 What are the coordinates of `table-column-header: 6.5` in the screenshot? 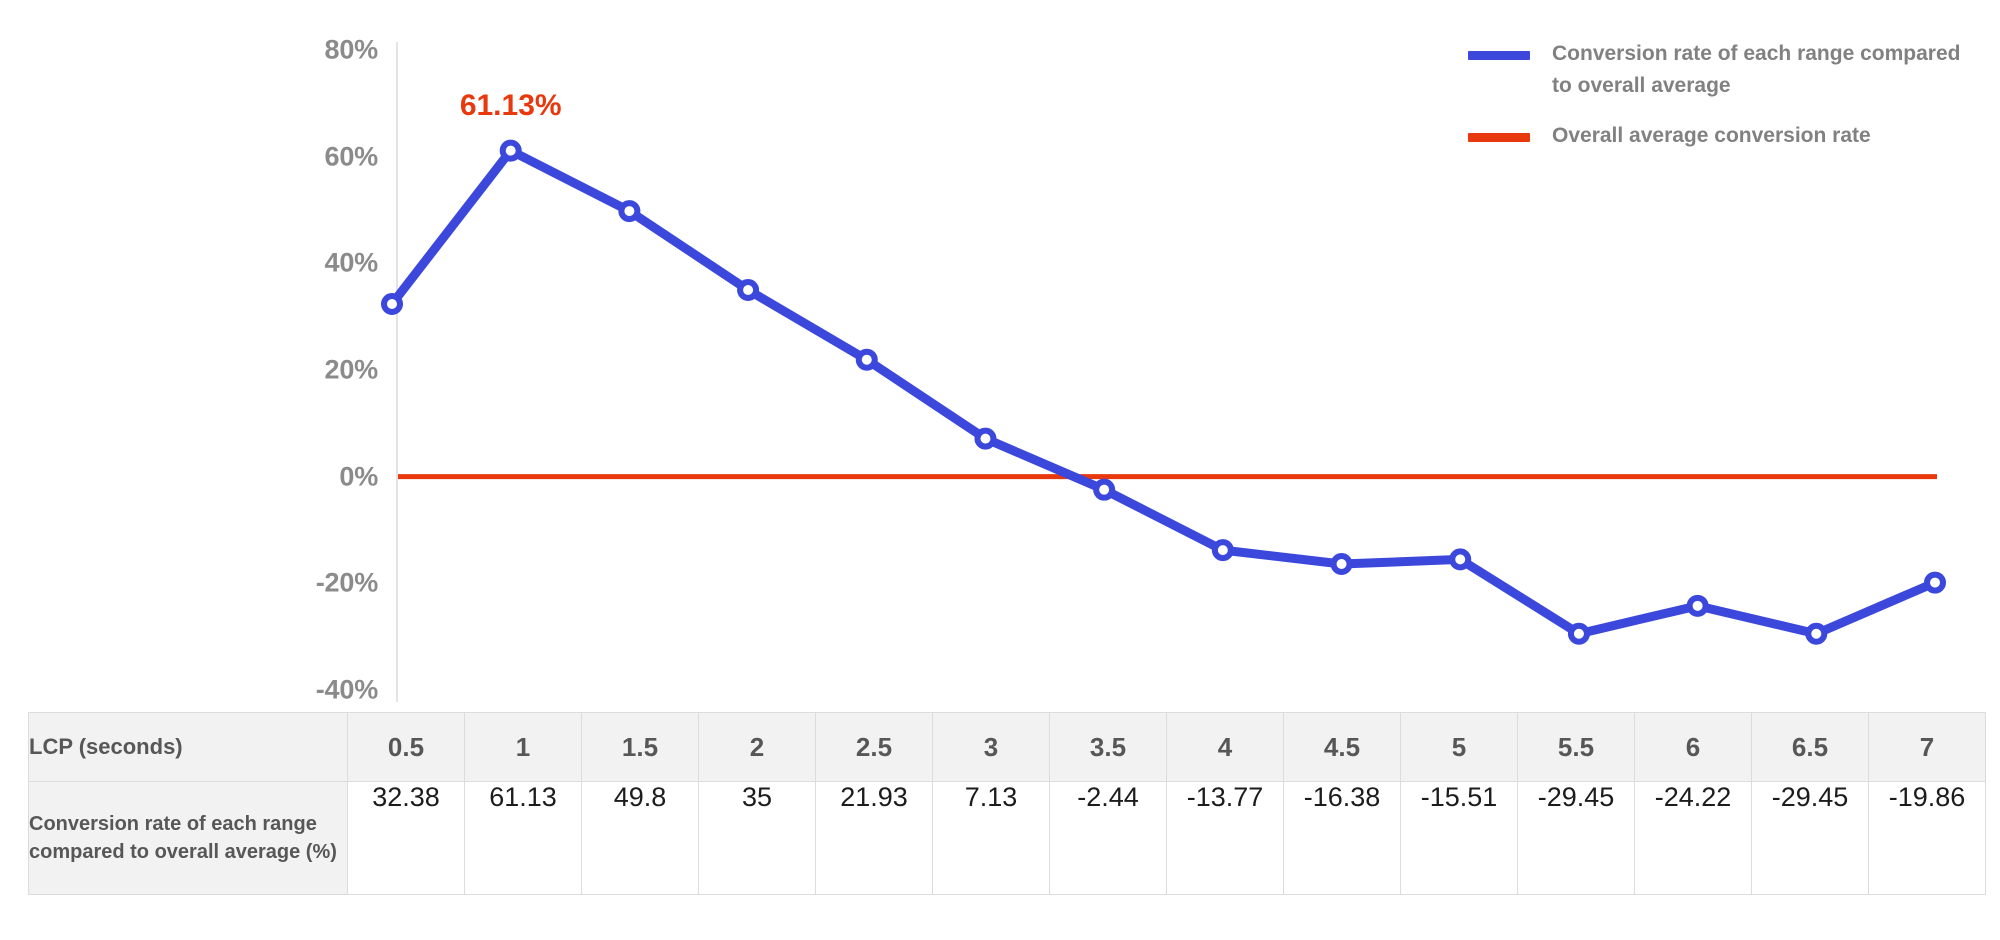 It's located at (1810, 747).